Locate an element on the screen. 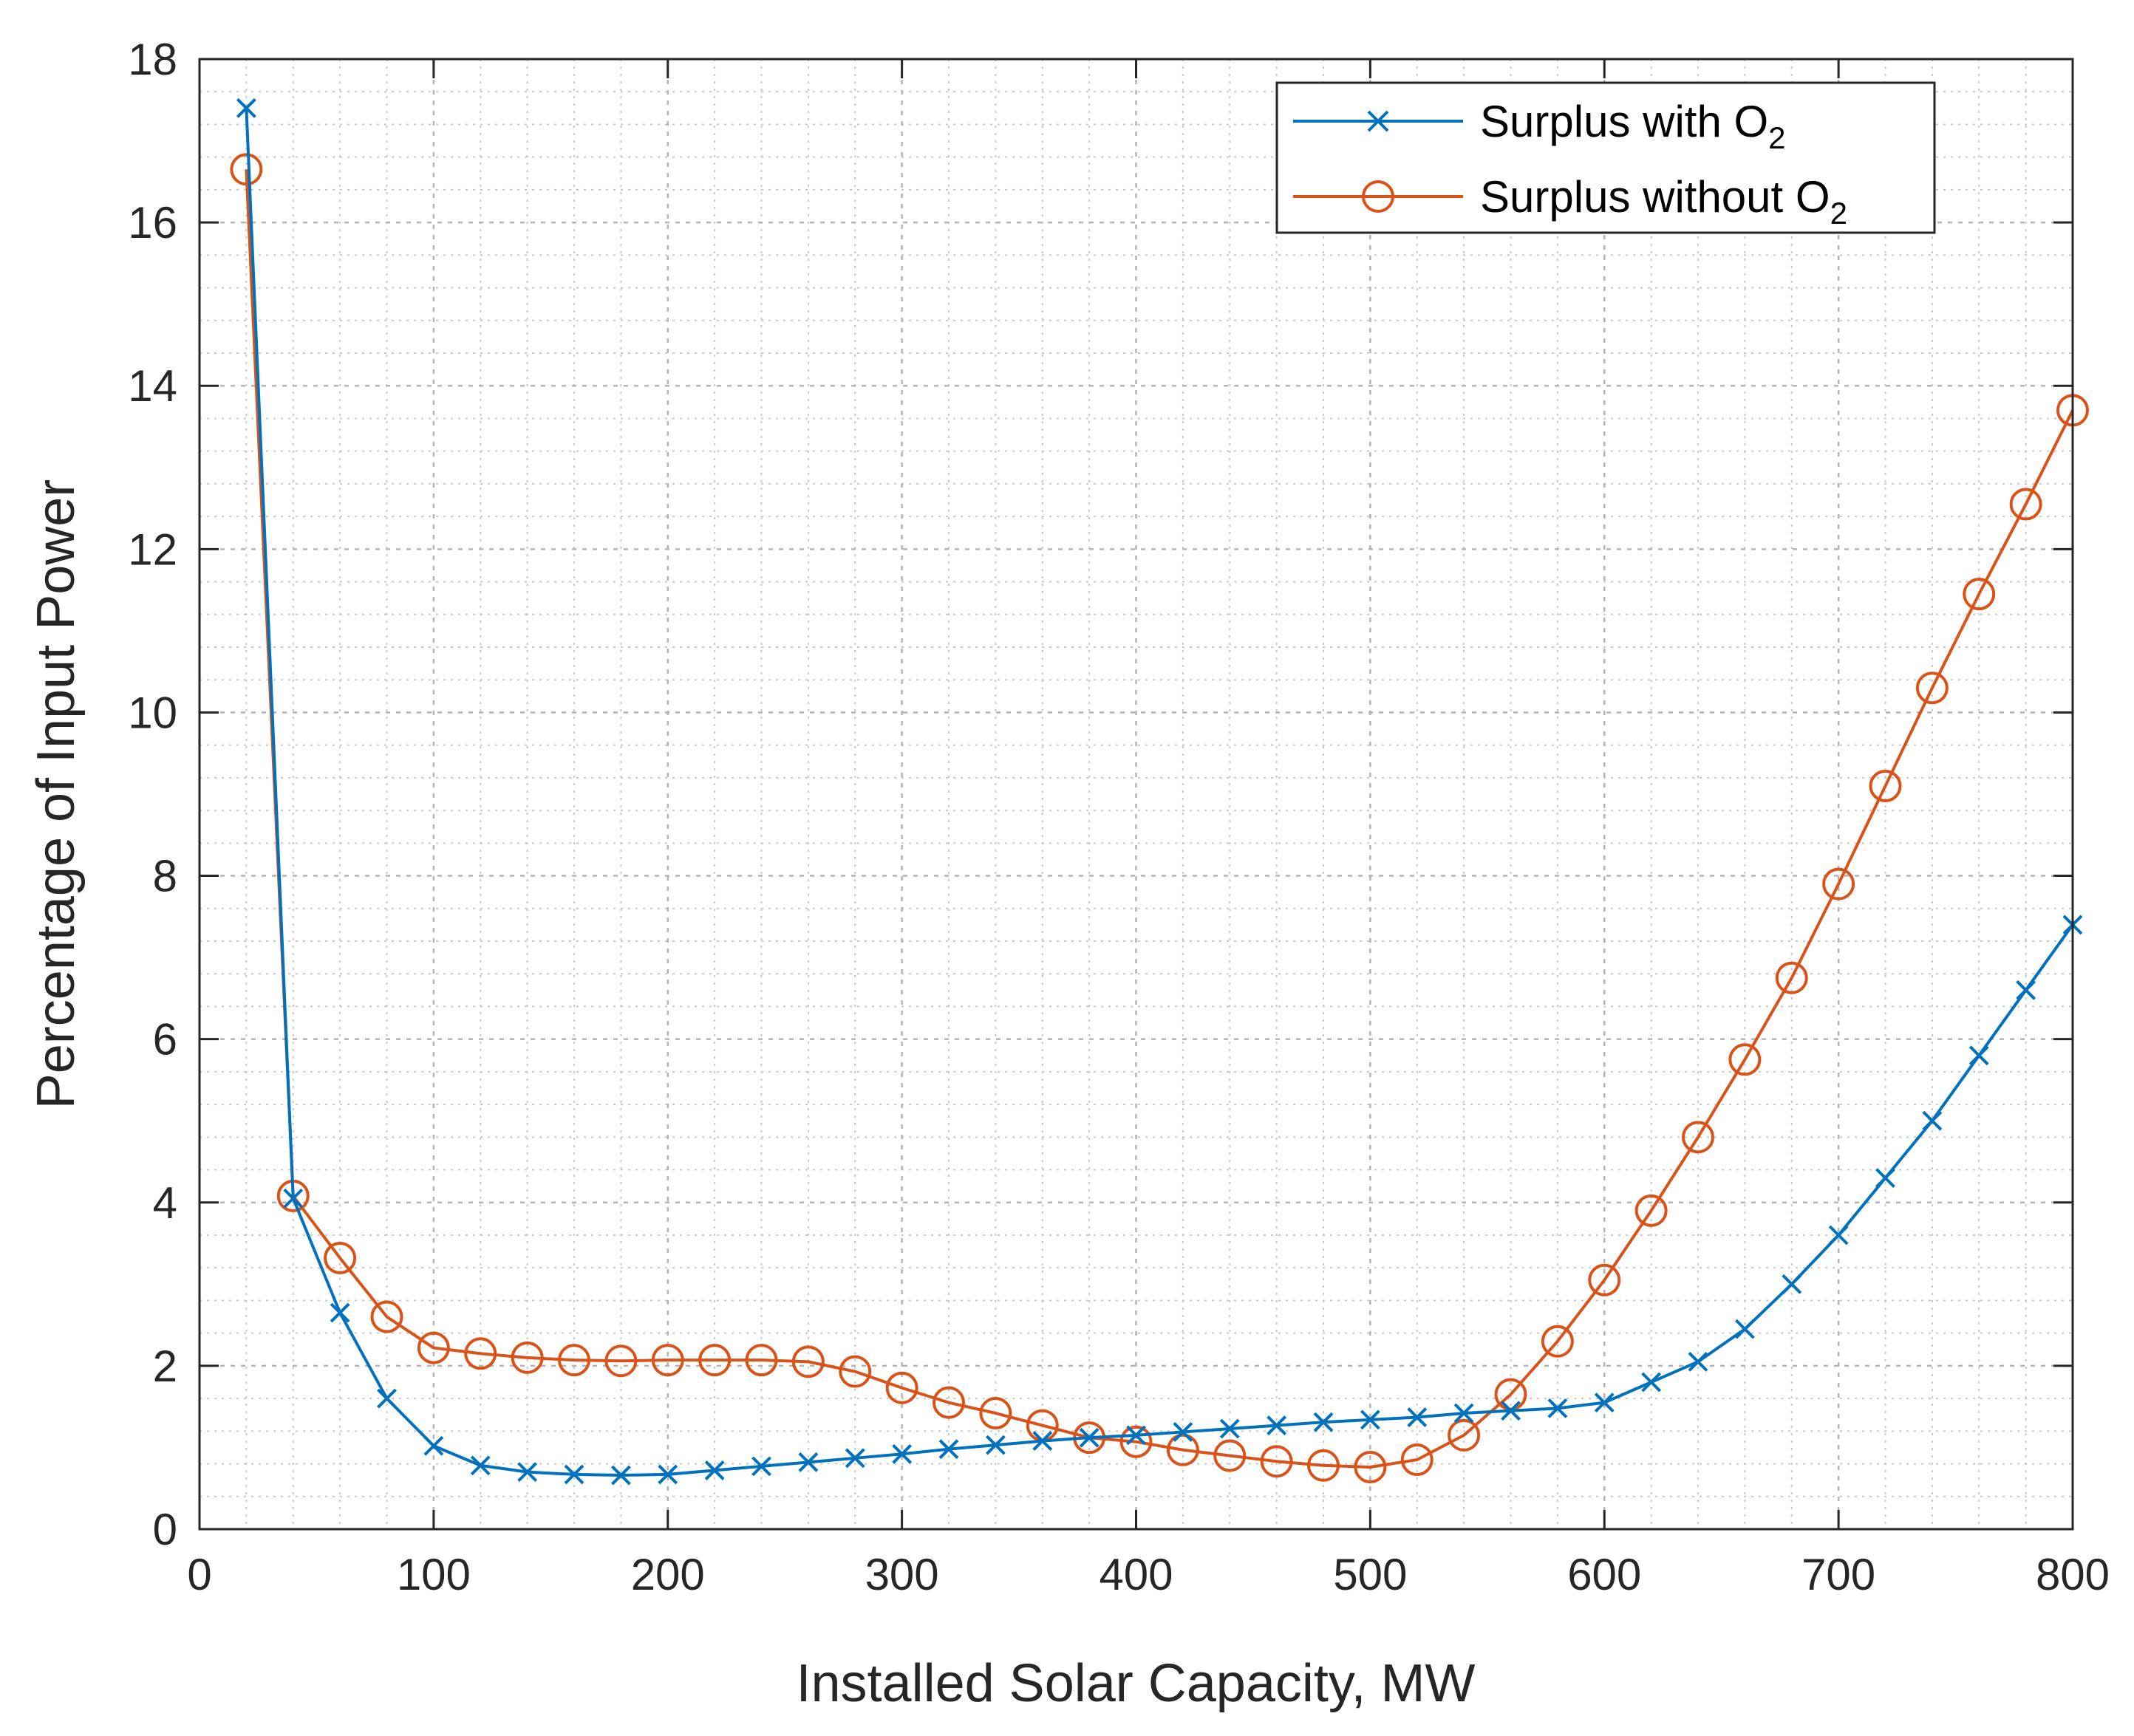 This screenshot has width=2134, height=1736. y-tick-label: 8 is located at coordinates (165, 876).